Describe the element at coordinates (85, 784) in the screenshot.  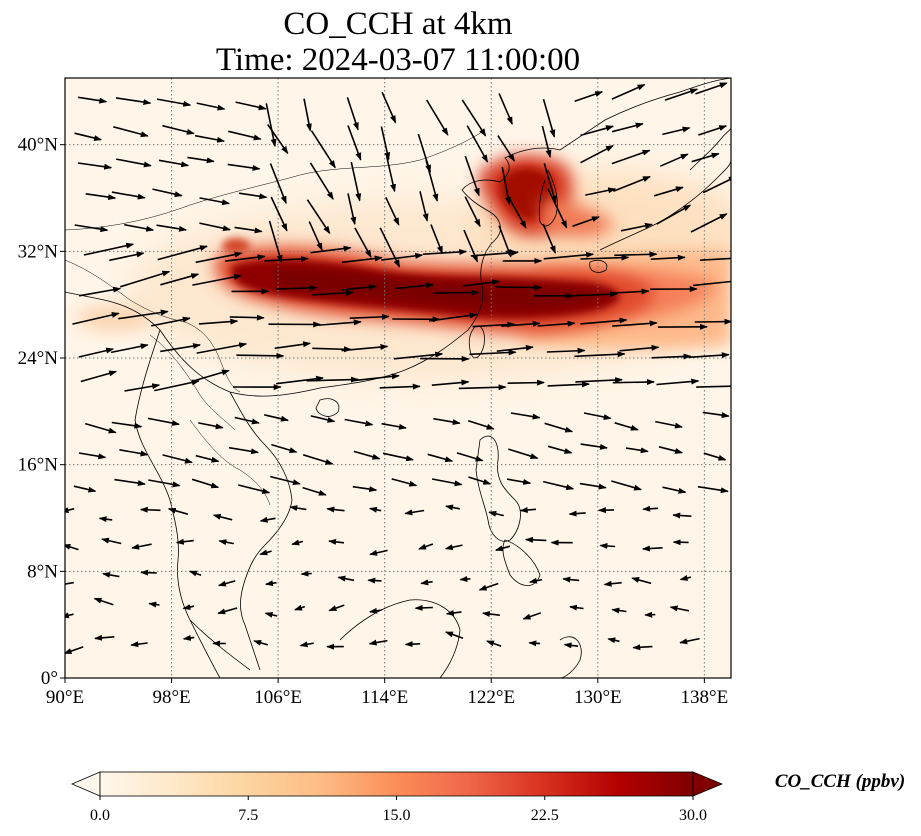
I see `colorbar-extend-min` at that location.